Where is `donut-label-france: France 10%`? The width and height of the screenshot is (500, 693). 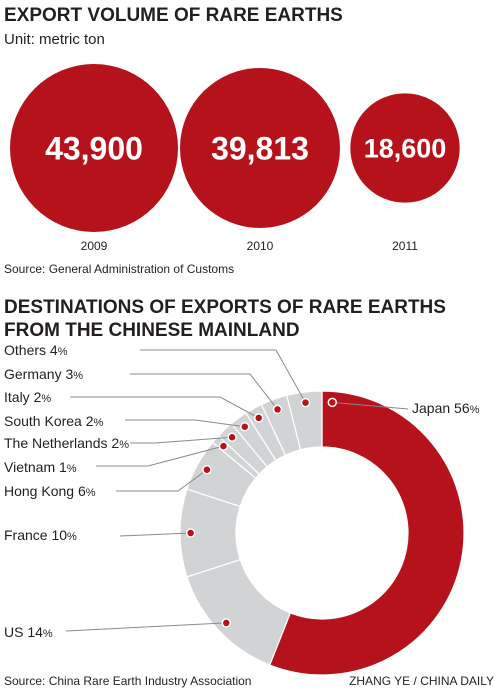
donut-label-france: France 10% is located at coordinates (40, 535).